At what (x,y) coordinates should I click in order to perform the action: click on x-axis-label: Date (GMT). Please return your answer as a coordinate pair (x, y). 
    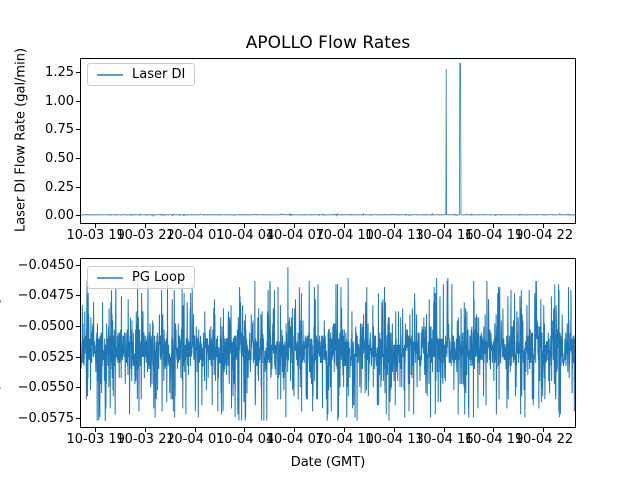
    Looking at the image, I should click on (328, 462).